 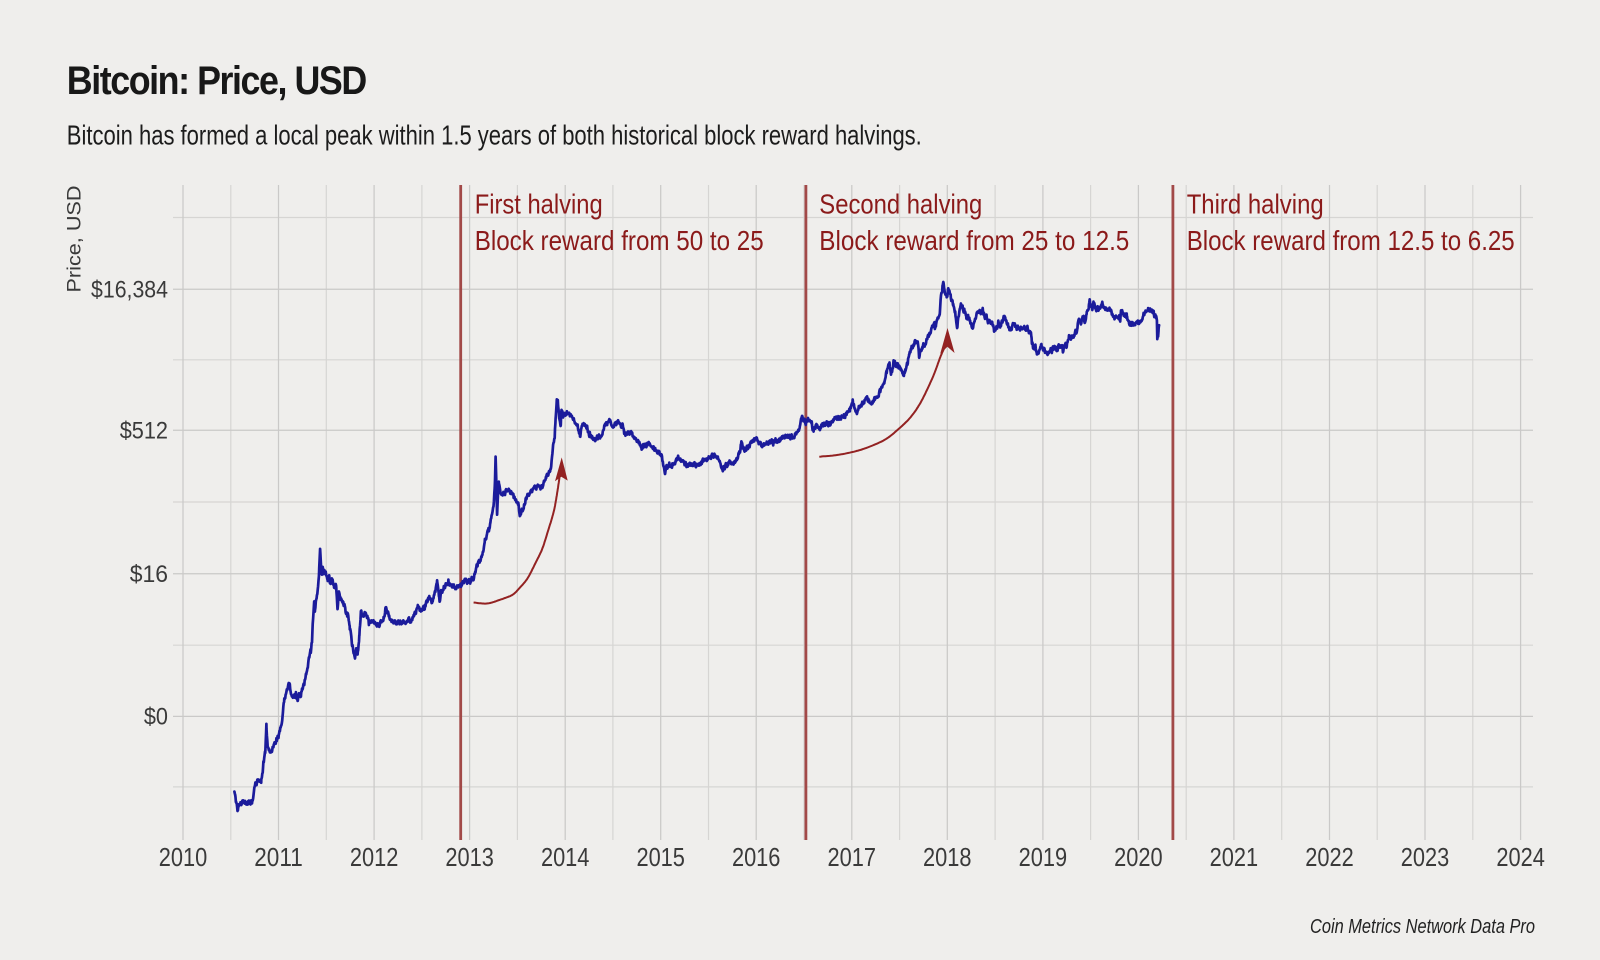 I want to click on svg-text: Coin Metrics Network Data Pro, so click(x=1422, y=927).